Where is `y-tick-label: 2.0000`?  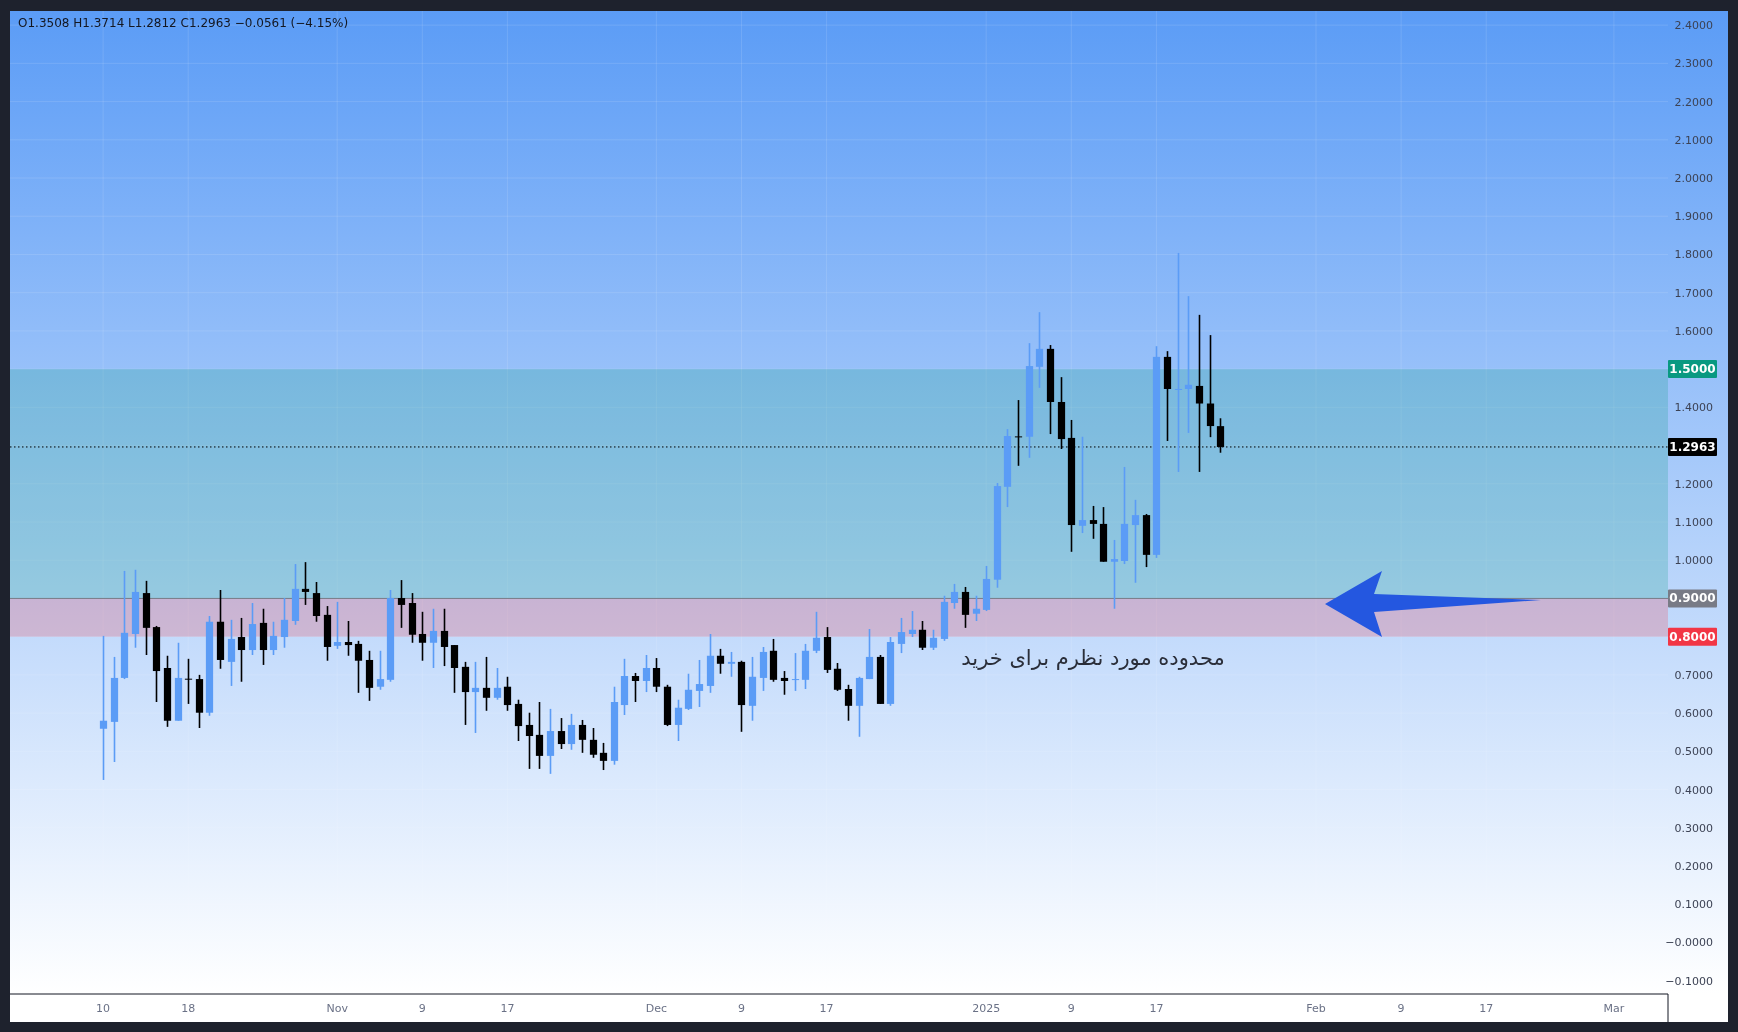
y-tick-label: 2.0000 is located at coordinates (1693, 179).